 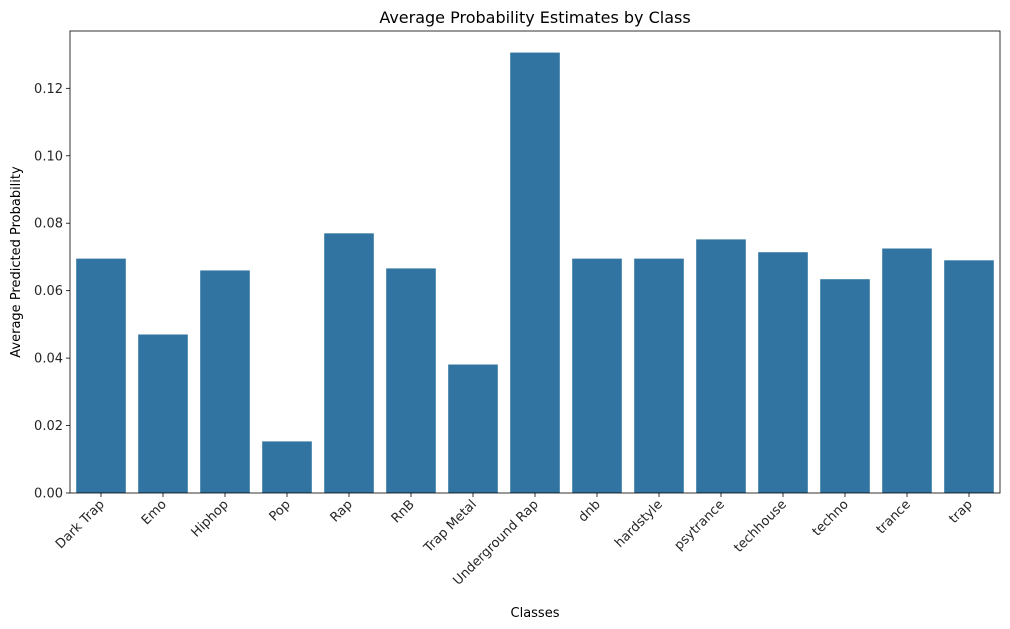 I want to click on x-tick-label-9: hardstyle, so click(x=639, y=524).